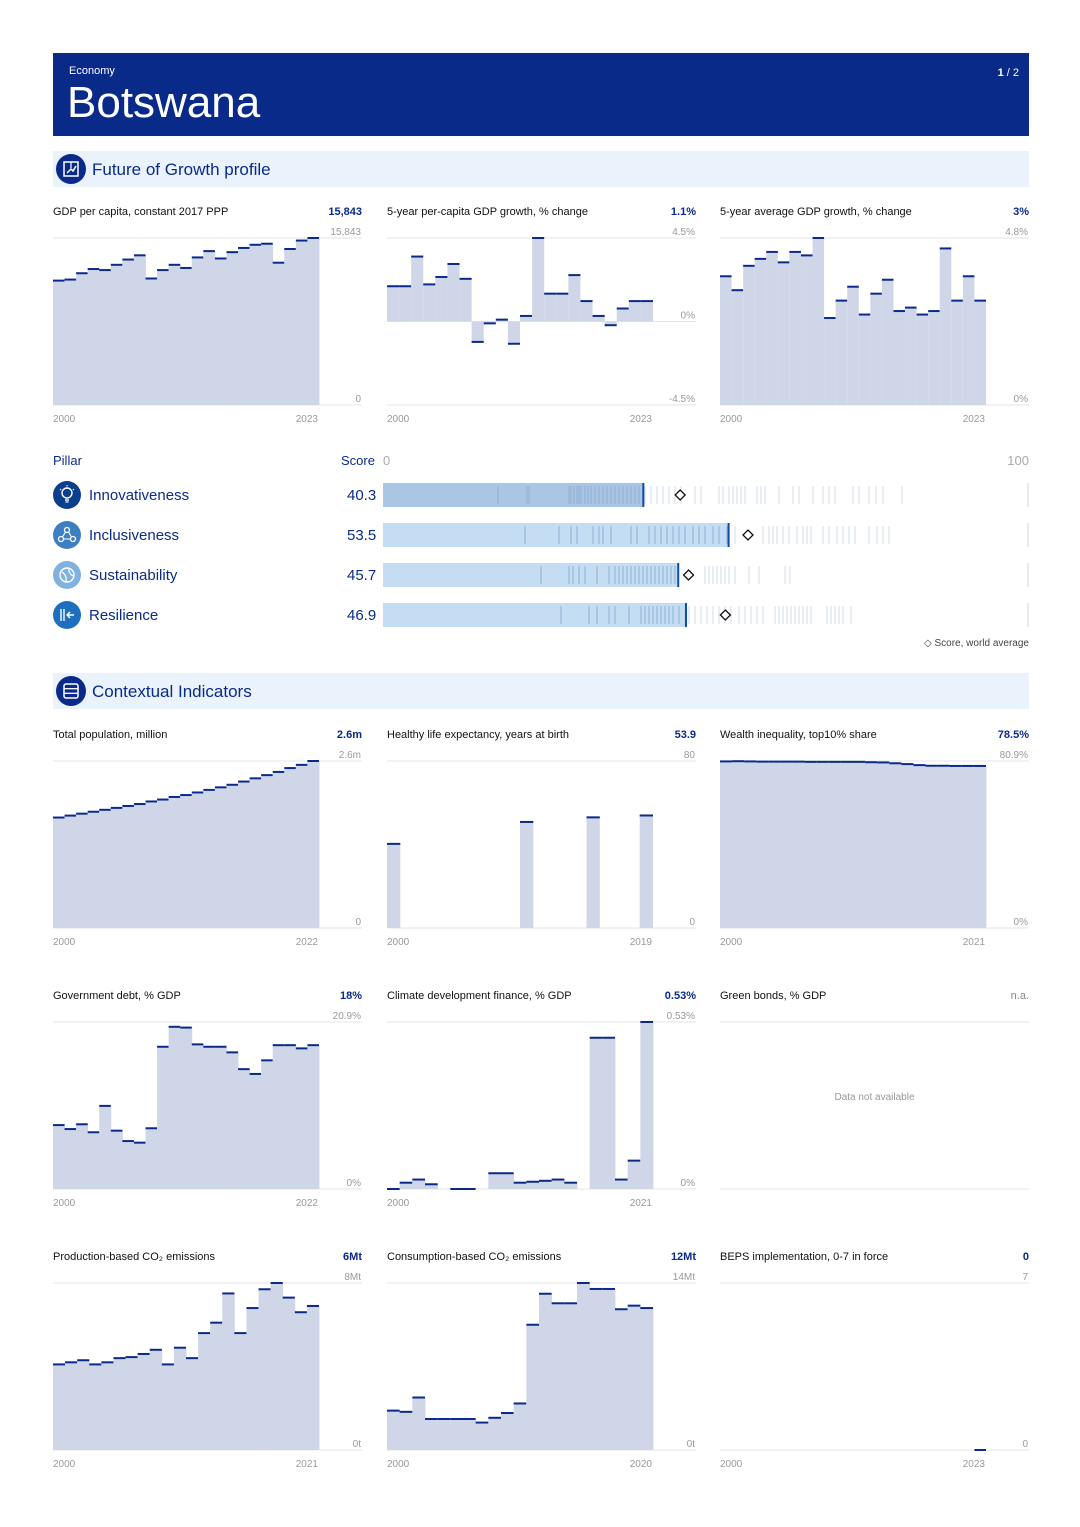 The height and width of the screenshot is (1527, 1080). I want to click on page-indicator: 1 / 2, so click(1008, 73).